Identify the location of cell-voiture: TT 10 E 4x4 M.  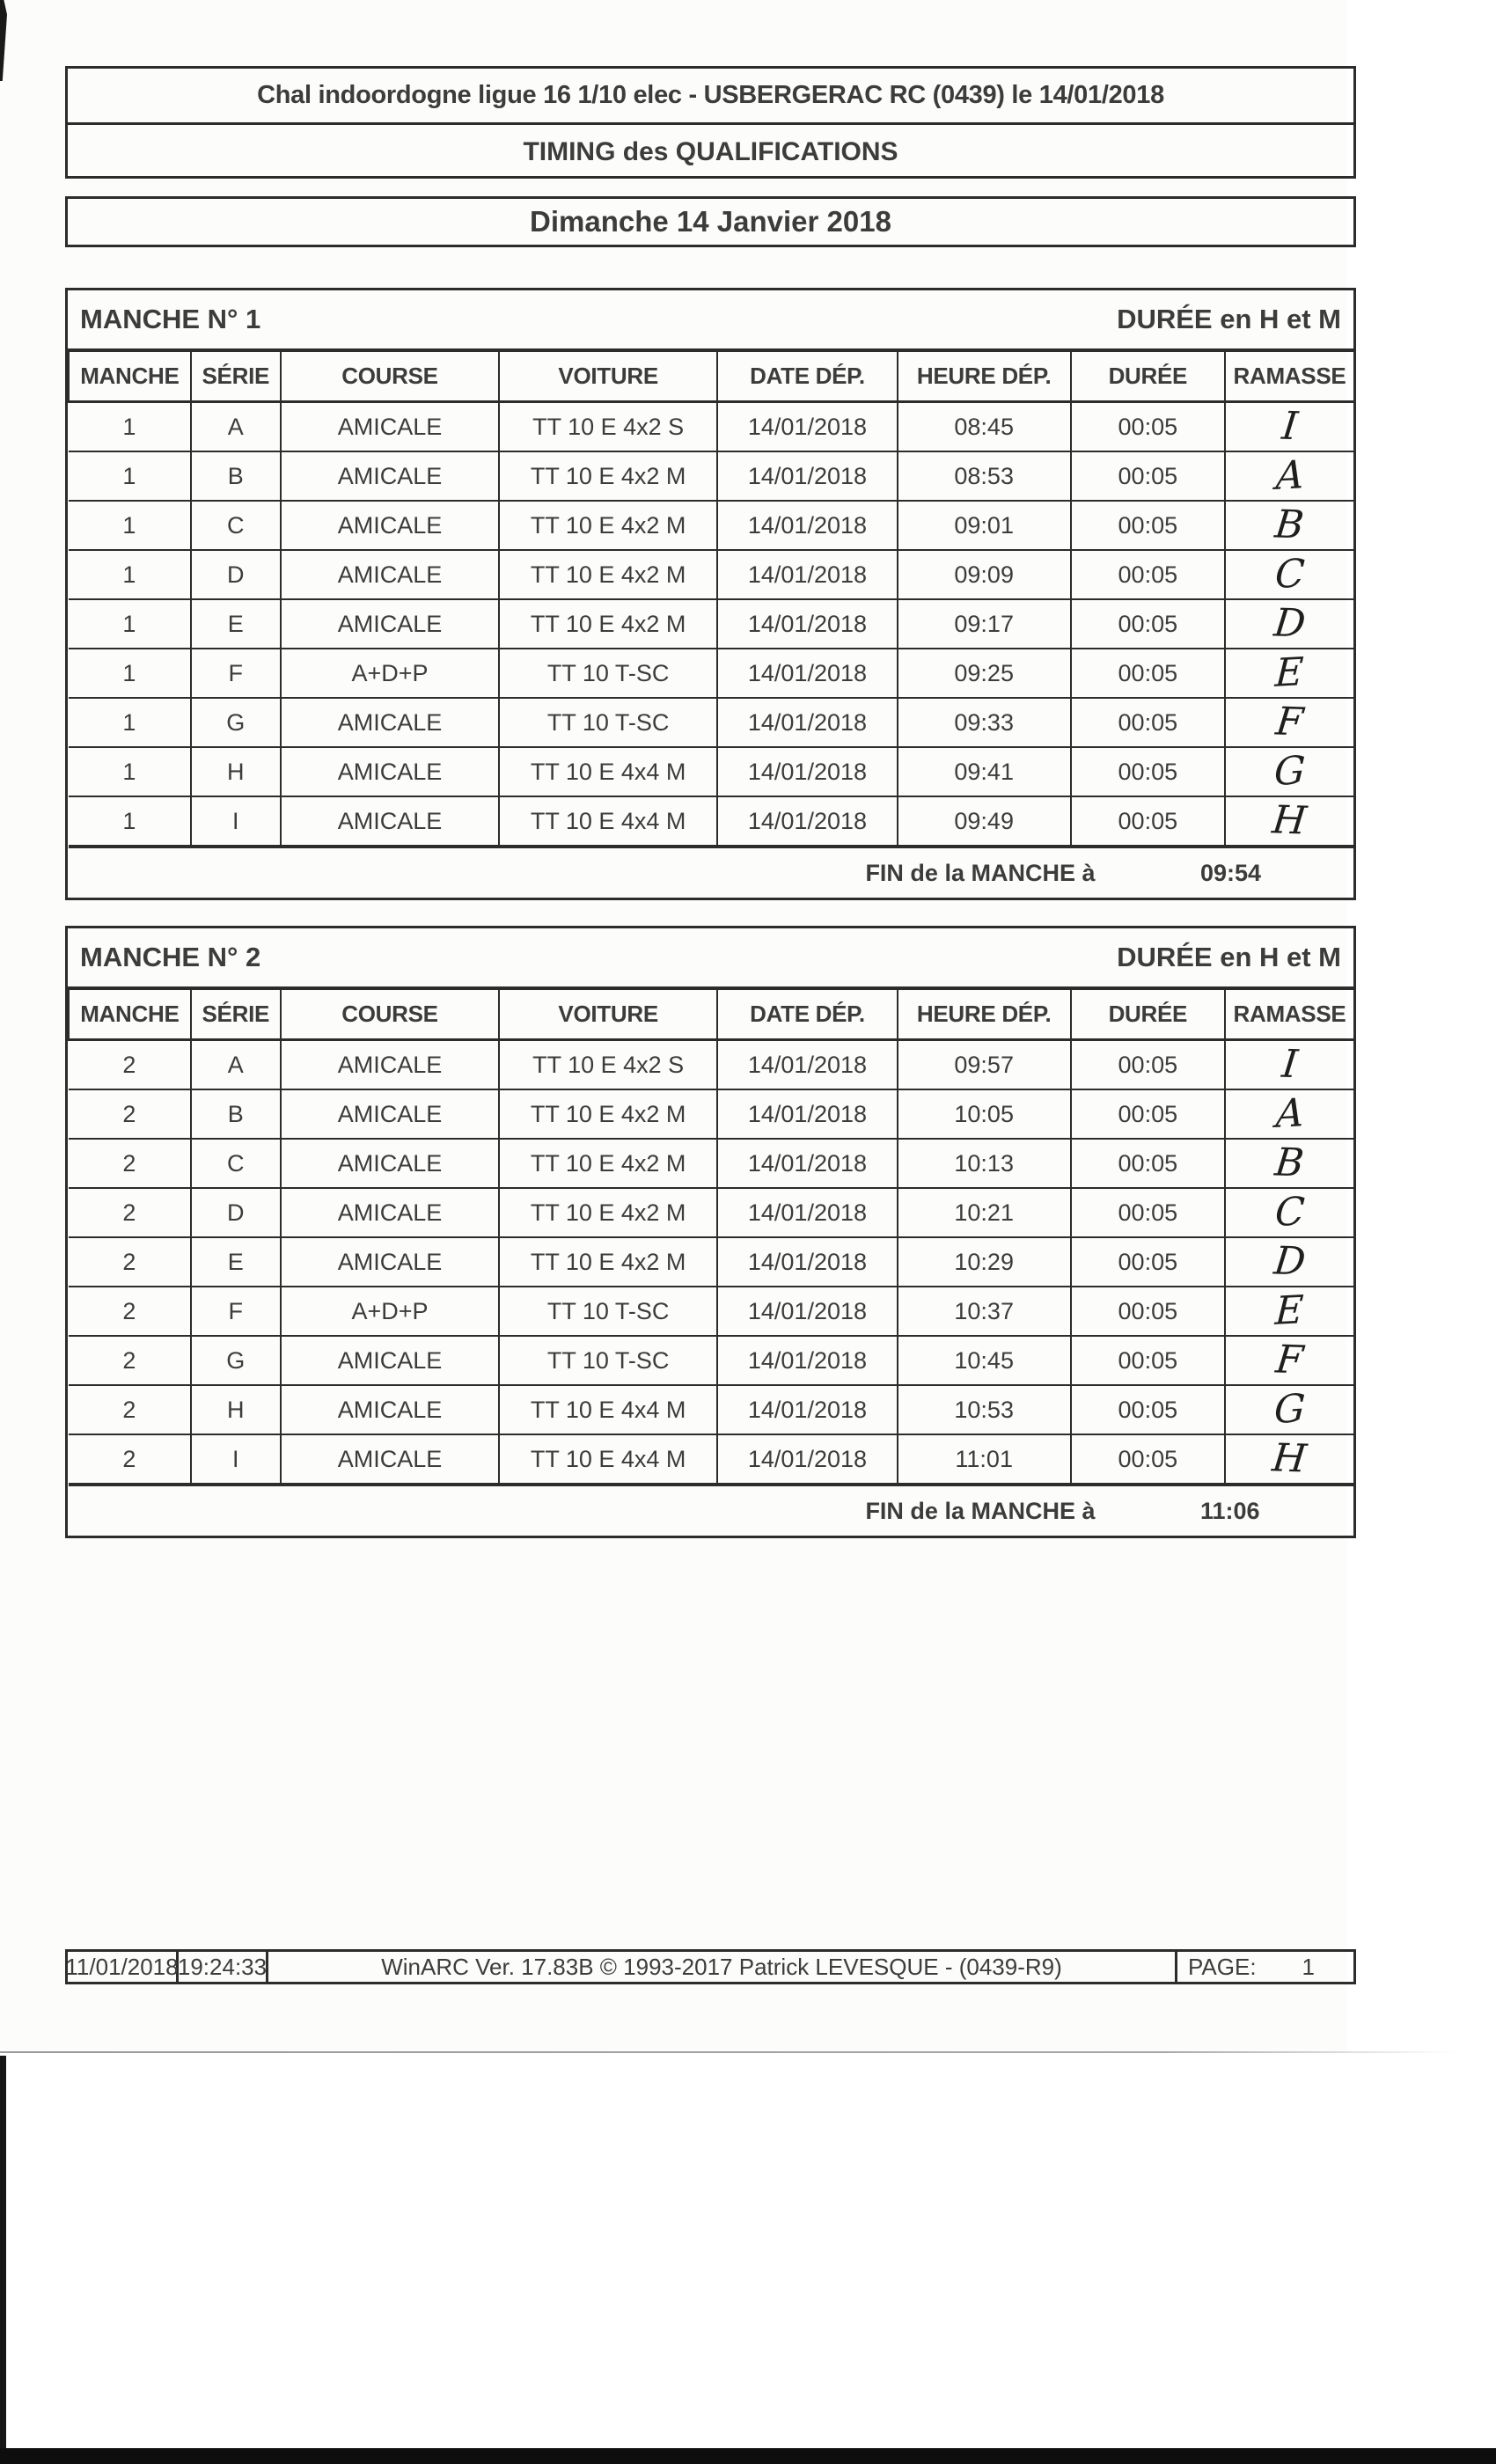
(608, 822).